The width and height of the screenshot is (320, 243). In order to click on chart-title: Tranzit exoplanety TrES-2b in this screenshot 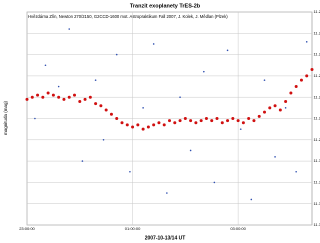, I will do `click(165, 6)`.